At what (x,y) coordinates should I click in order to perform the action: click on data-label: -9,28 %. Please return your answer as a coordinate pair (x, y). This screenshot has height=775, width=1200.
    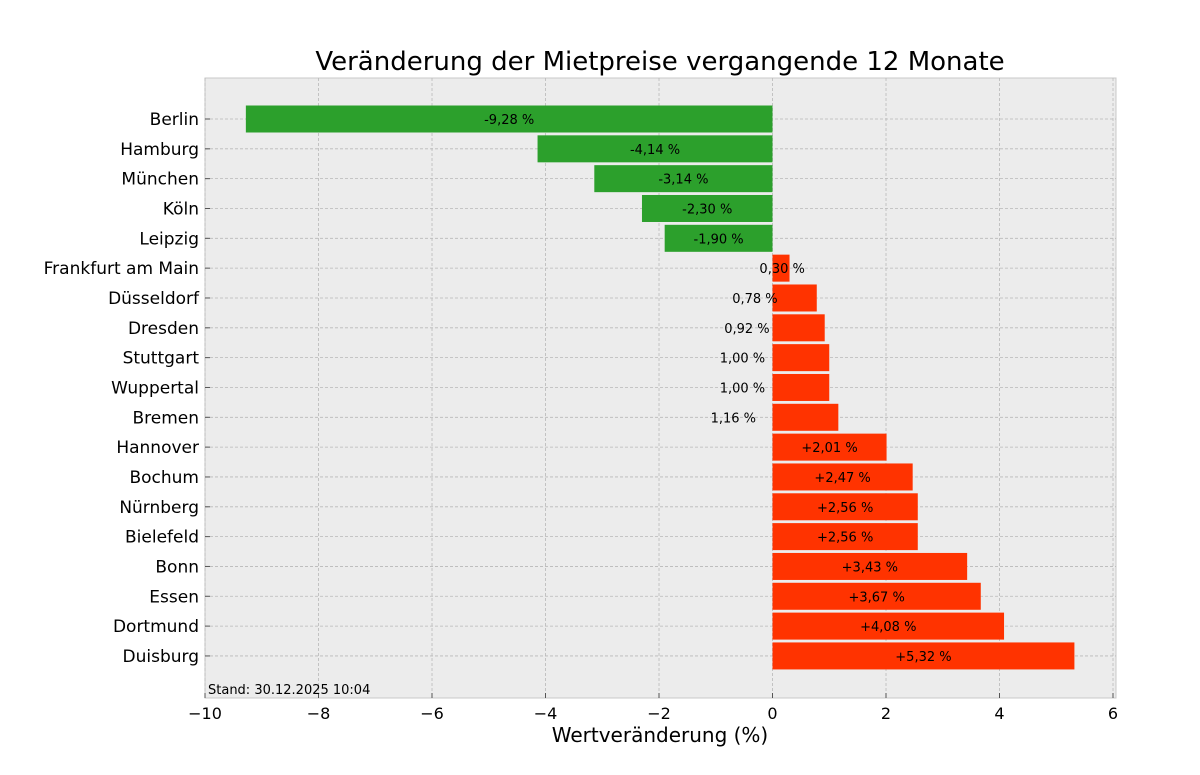
    Looking at the image, I should click on (509, 120).